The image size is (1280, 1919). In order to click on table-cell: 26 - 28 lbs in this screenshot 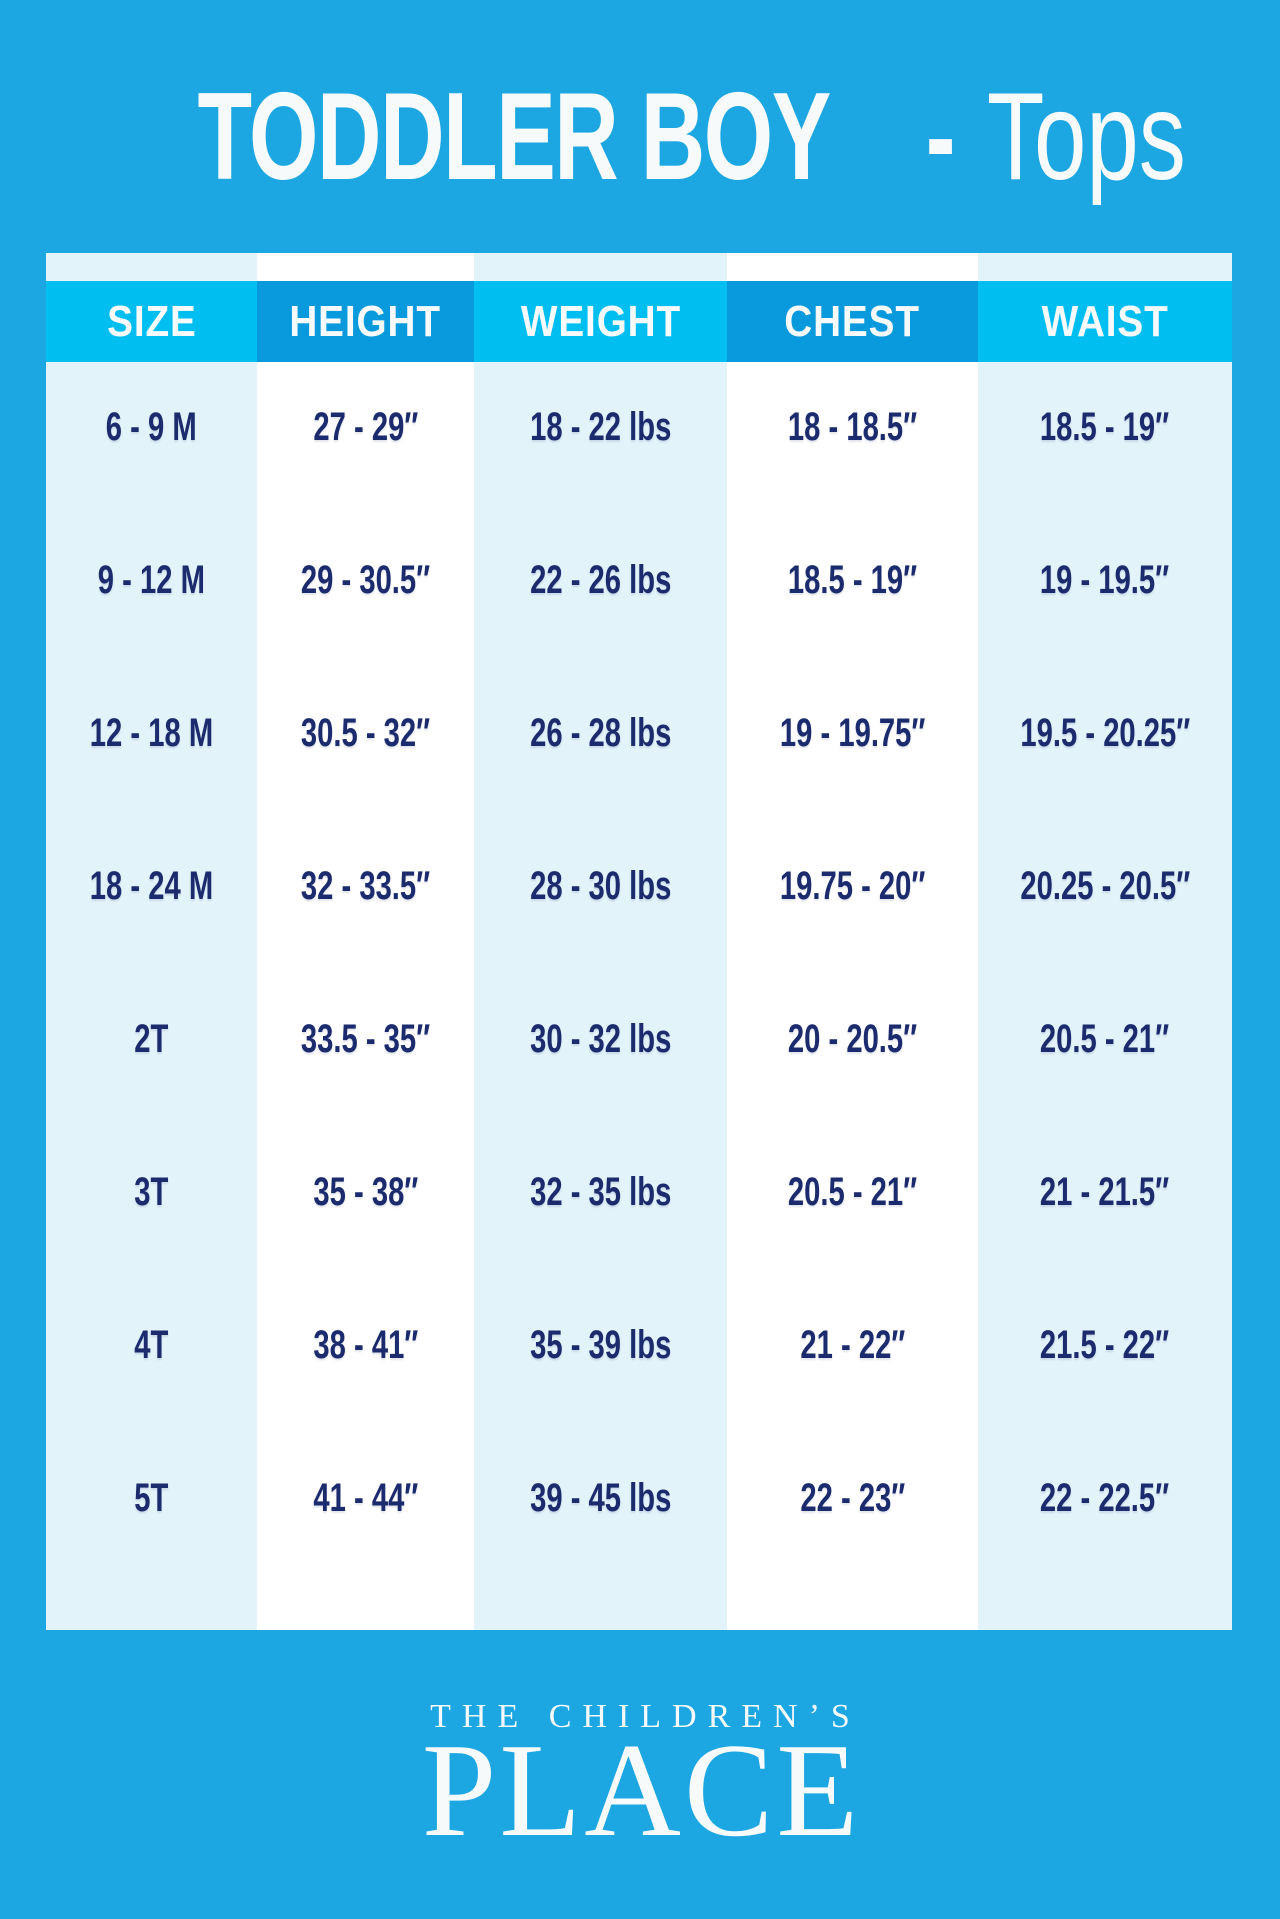, I will do `click(600, 744)`.